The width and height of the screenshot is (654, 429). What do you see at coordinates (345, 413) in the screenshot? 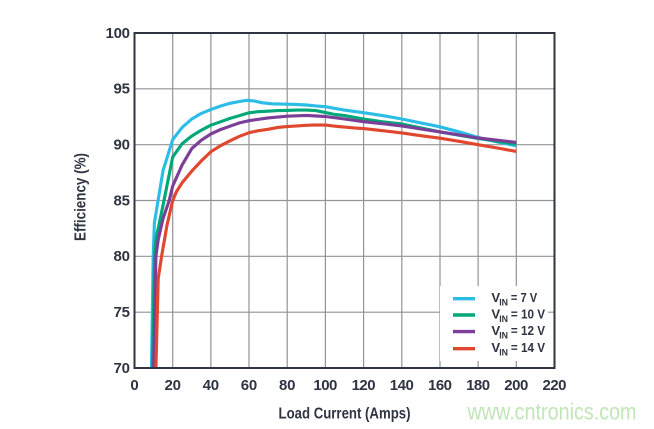
I see `svg-text: Load Current (Amps)` at bounding box center [345, 413].